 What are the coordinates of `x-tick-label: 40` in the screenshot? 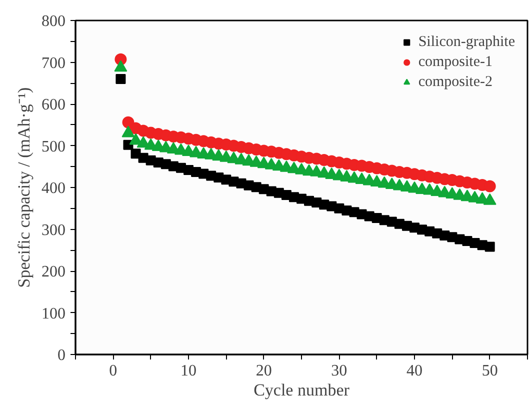 It's located at (414, 371).